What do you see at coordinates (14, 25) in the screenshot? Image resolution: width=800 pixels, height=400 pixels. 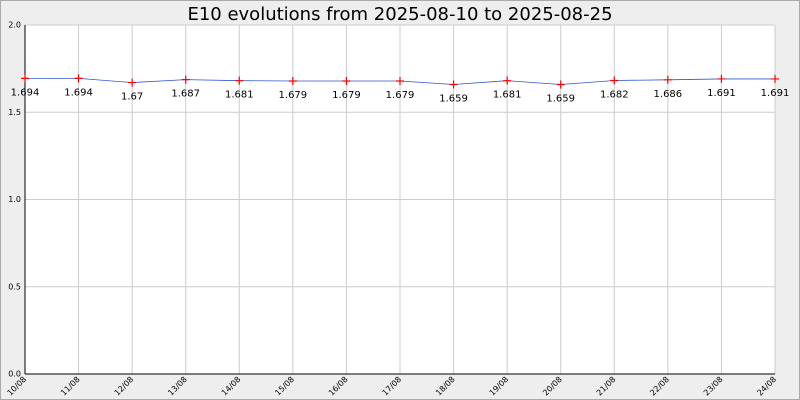 I see `y-tick-label: 2.0` at bounding box center [14, 25].